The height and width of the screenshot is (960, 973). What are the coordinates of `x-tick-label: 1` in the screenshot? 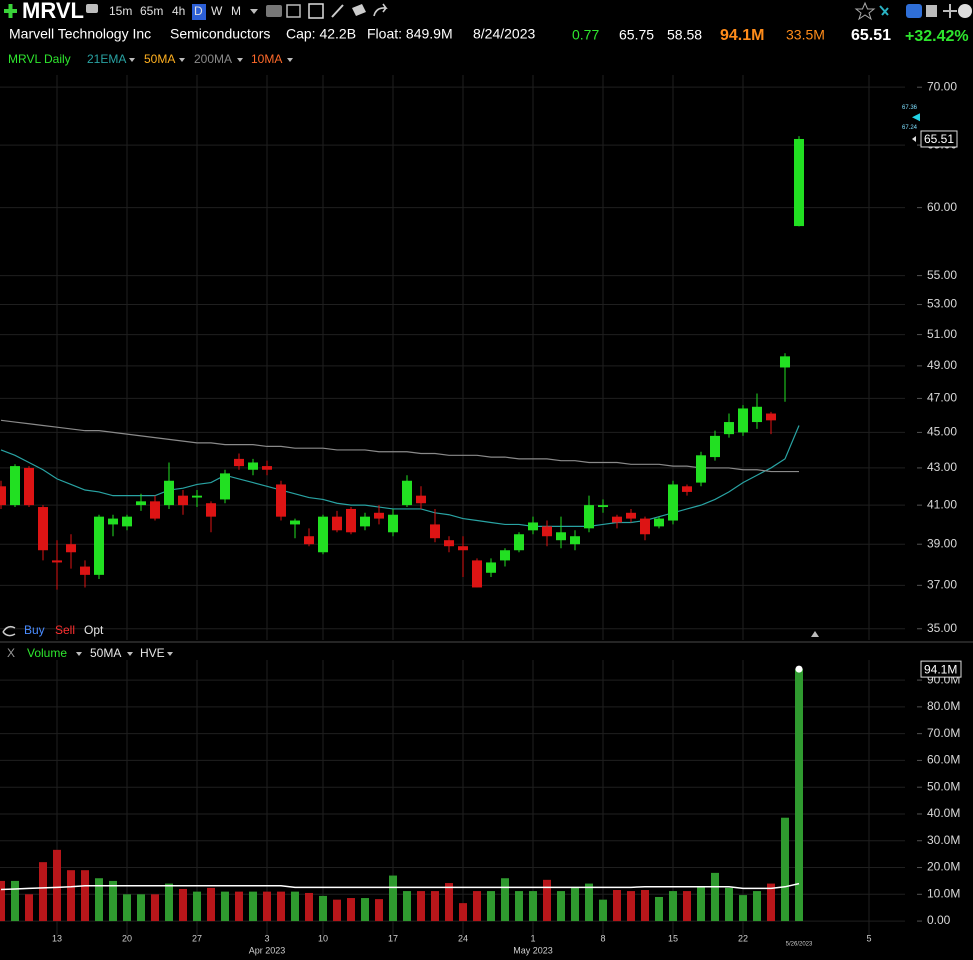 It's located at (532, 938).